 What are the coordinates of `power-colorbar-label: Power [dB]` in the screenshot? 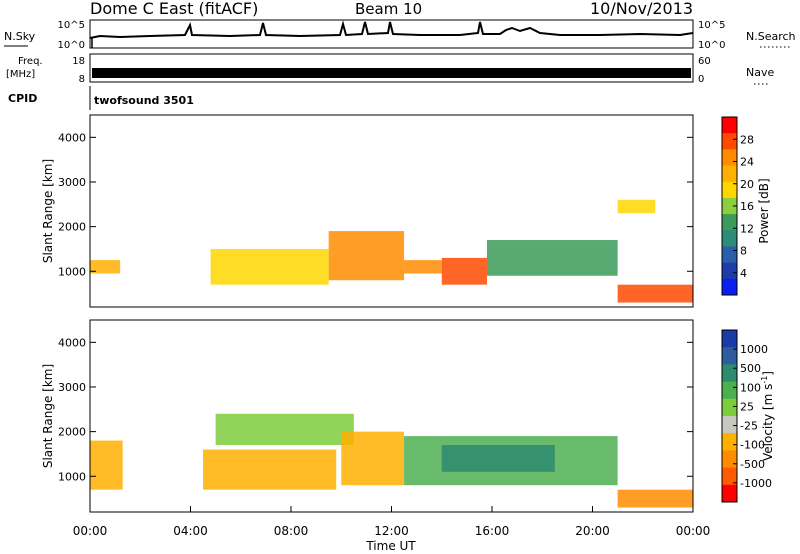 It's located at (764, 210).